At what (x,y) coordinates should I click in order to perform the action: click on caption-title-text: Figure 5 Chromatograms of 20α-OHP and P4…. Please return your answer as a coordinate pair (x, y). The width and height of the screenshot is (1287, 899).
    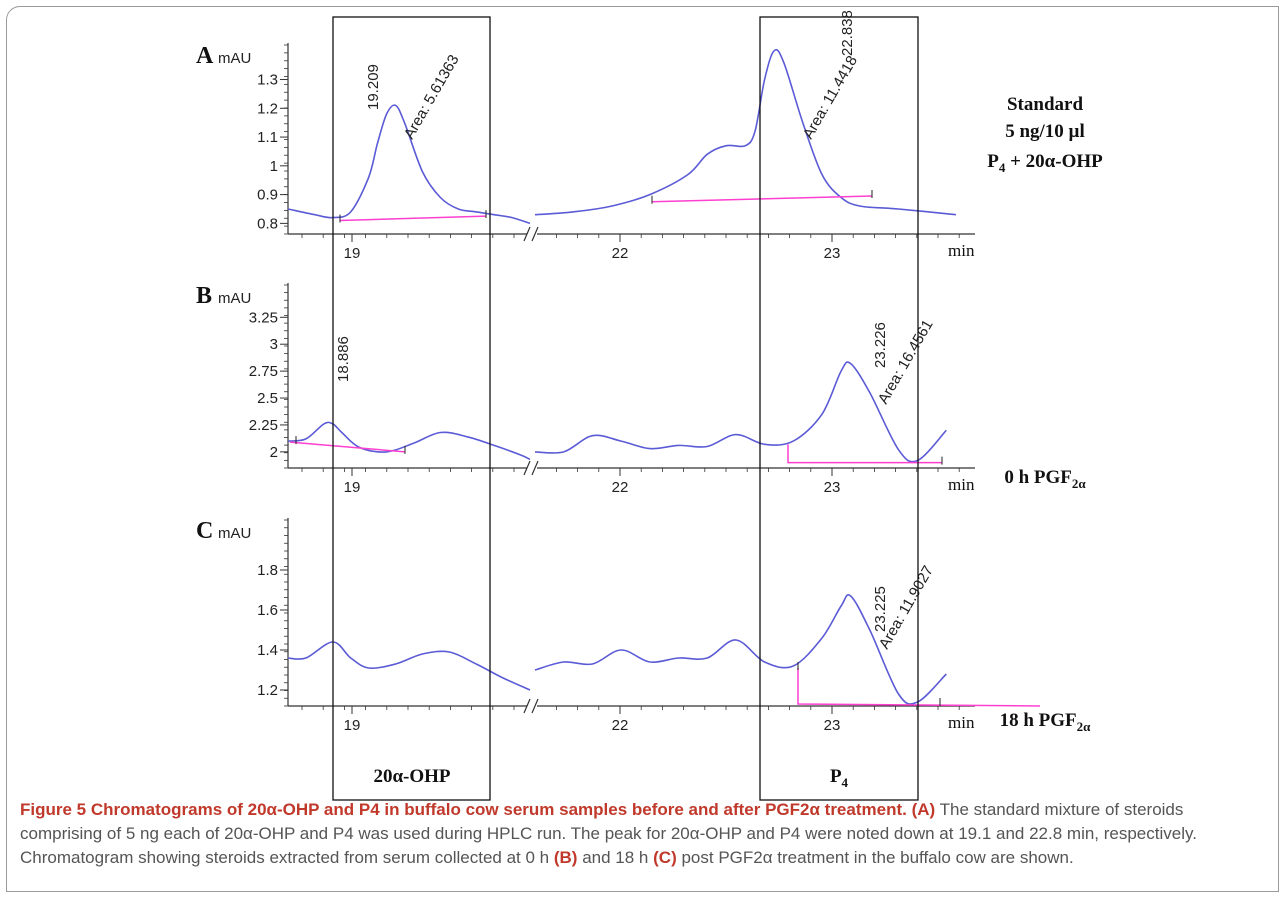
    Looking at the image, I should click on (463, 809).